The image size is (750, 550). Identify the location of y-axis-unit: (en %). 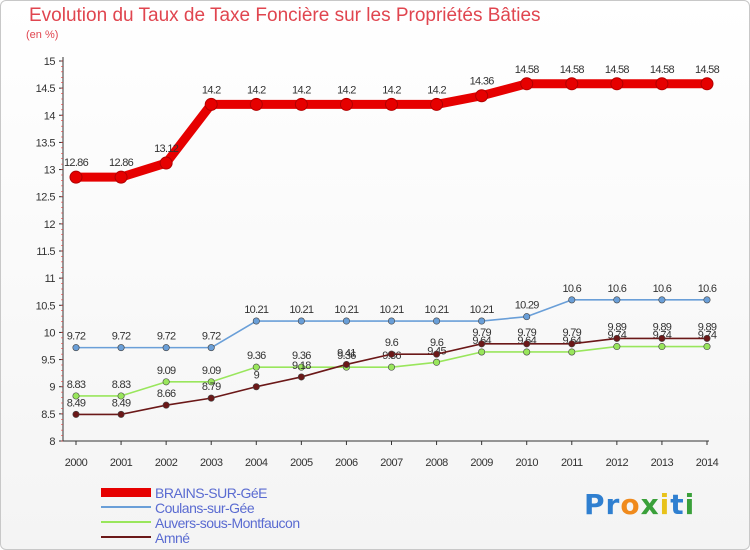
(42, 35).